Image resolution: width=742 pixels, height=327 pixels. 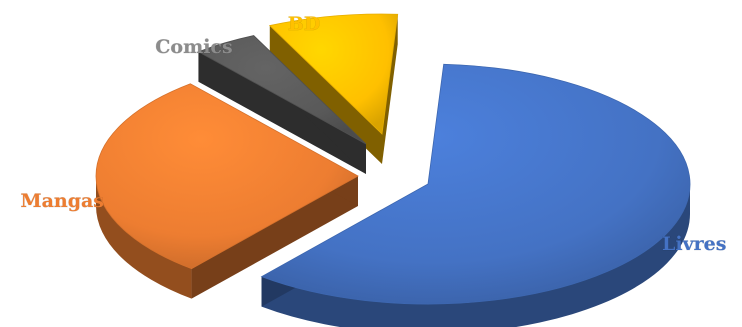 I want to click on label-bd: BD, so click(x=304, y=24).